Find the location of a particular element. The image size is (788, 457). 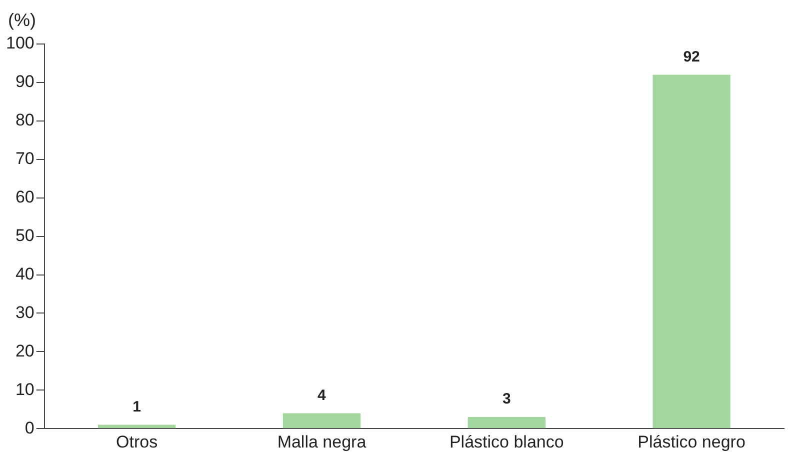

y-tick-label: 90 is located at coordinates (24, 82).